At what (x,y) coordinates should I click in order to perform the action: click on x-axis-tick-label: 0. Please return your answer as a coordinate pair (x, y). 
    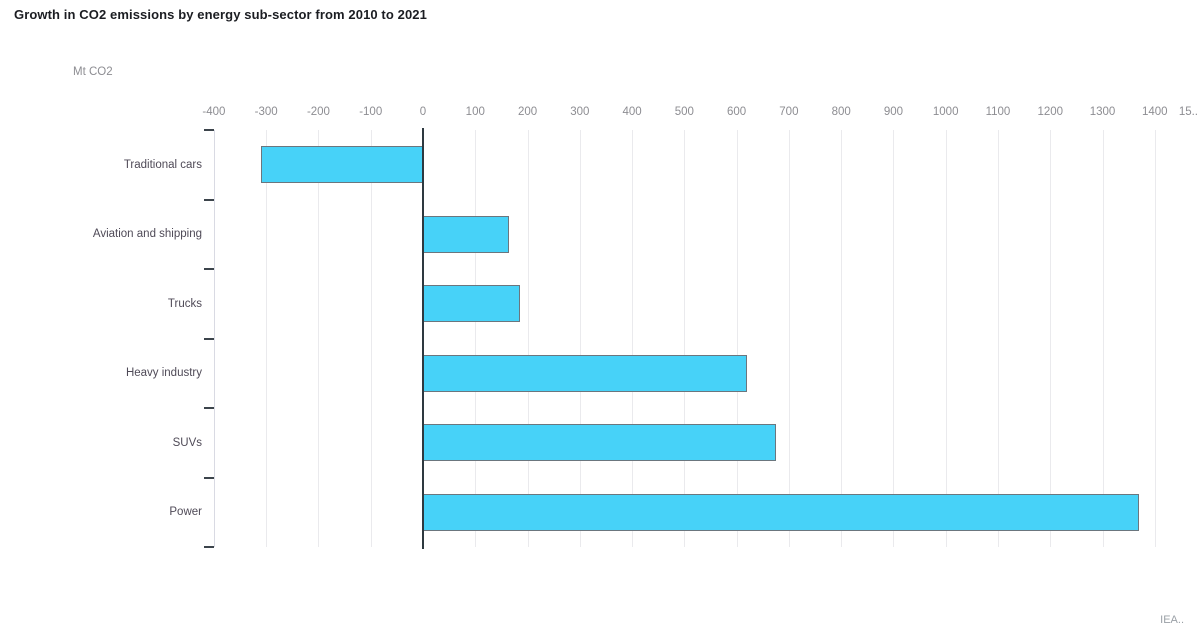
    Looking at the image, I should click on (423, 112).